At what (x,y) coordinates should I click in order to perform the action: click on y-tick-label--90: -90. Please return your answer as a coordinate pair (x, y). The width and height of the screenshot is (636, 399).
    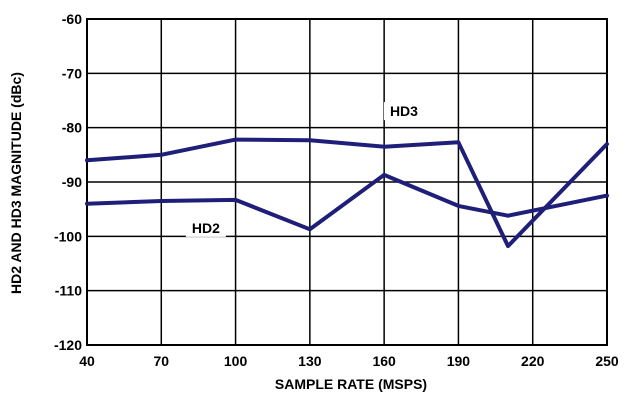
    Looking at the image, I should click on (72, 182).